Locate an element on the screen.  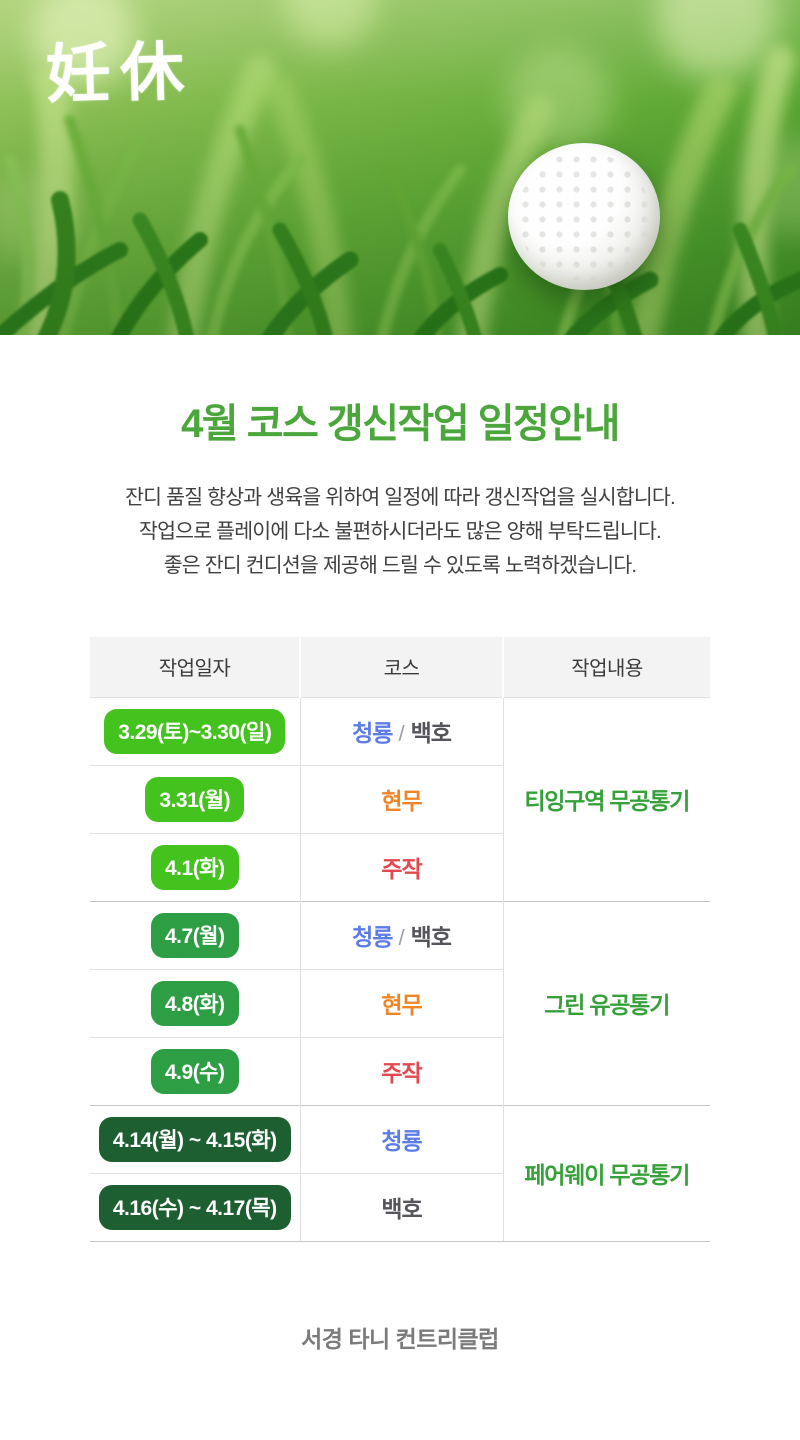
date-badge: 4.16(수) ~ 4.17(목) is located at coordinates (194, 1207).